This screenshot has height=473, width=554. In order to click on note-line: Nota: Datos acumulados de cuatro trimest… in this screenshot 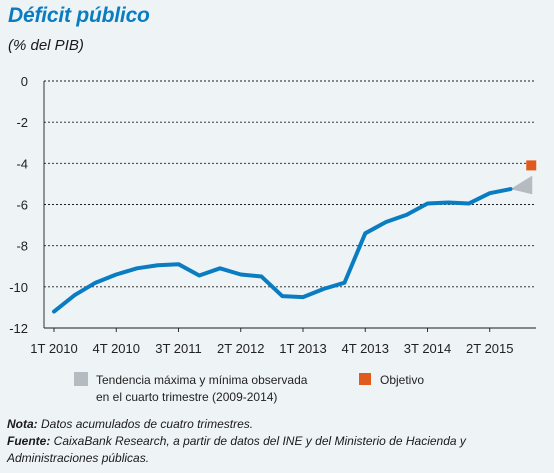, I will do `click(277, 424)`.